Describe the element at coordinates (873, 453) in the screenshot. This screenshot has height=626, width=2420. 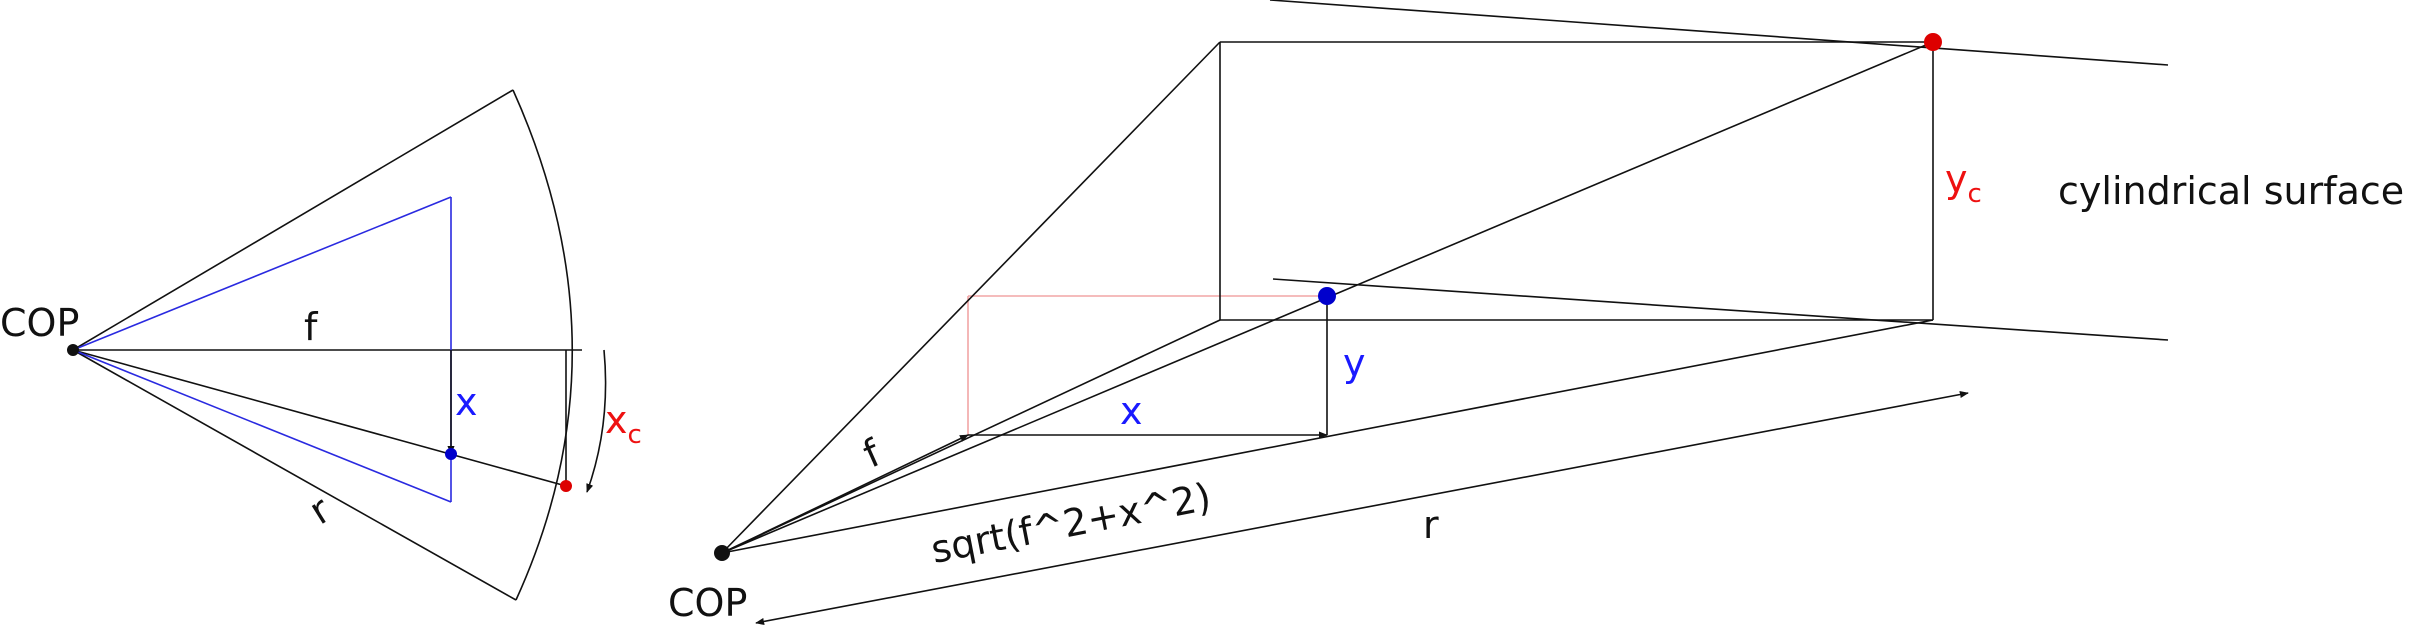
I see `f-label-right: f` at that location.